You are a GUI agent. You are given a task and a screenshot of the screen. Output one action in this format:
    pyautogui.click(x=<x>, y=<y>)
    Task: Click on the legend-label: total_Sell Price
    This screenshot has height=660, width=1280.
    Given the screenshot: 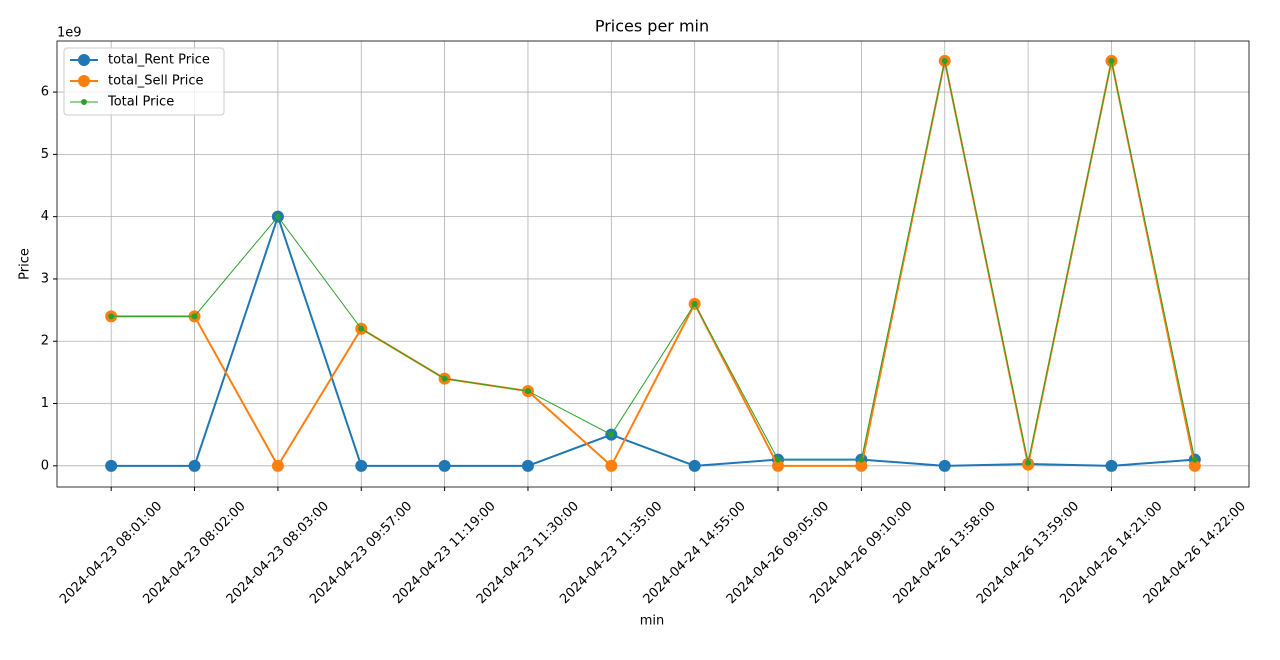 What is the action you would take?
    pyautogui.click(x=156, y=81)
    